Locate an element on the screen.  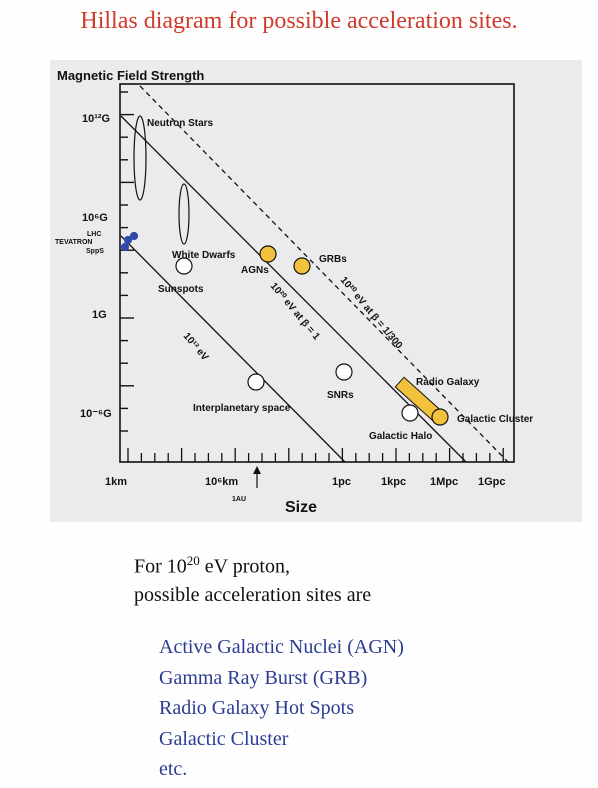
x-tick-label: 1kpc is located at coordinates (393, 482).